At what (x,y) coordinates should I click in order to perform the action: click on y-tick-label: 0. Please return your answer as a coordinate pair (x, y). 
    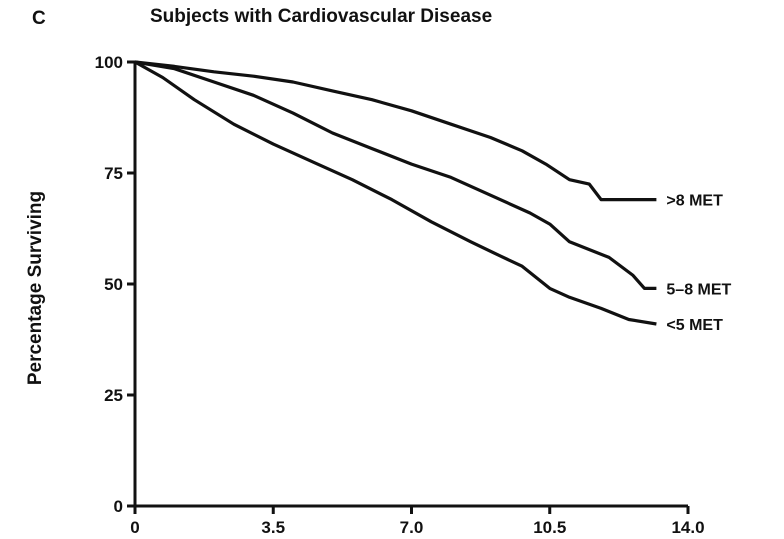
    Looking at the image, I should click on (118, 506).